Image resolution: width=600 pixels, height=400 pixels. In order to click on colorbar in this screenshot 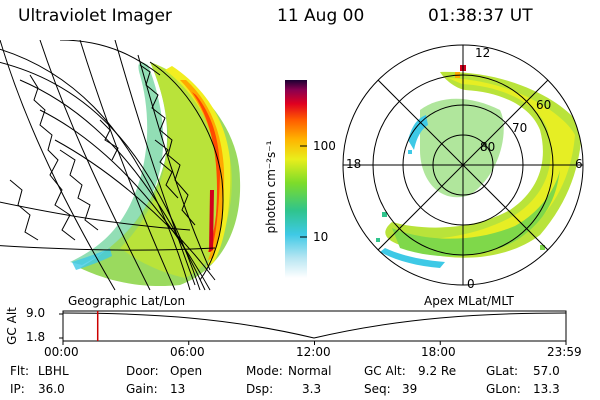, I will do `click(296, 179)`.